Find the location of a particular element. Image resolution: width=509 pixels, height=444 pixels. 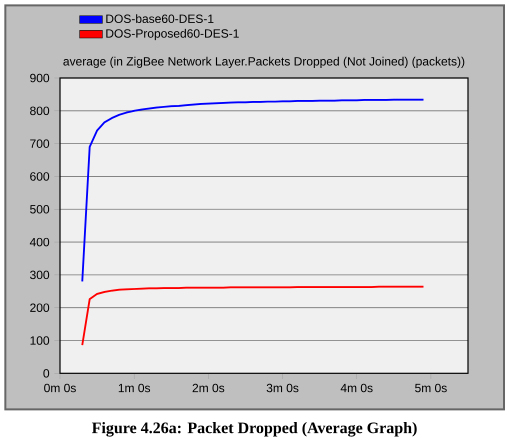

legend-label: DOS-base60-DES-1 is located at coordinates (160, 19).